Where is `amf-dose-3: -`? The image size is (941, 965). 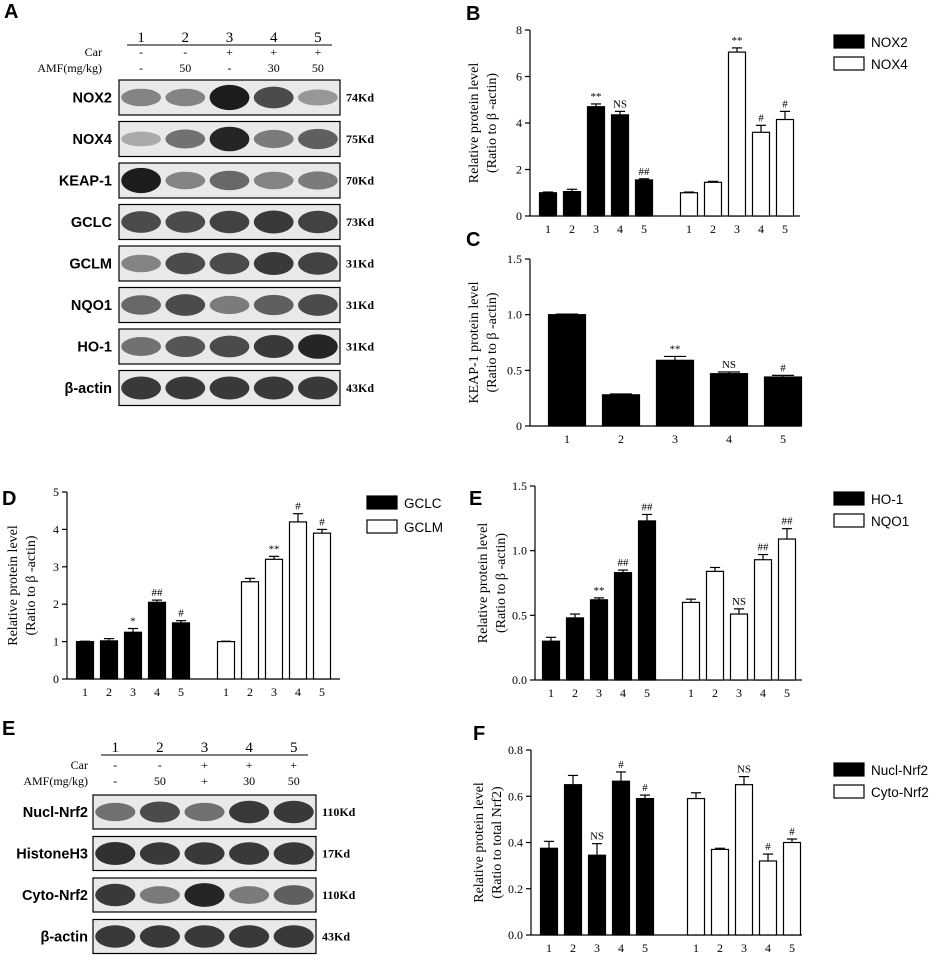
amf-dose-3: - is located at coordinates (230, 68).